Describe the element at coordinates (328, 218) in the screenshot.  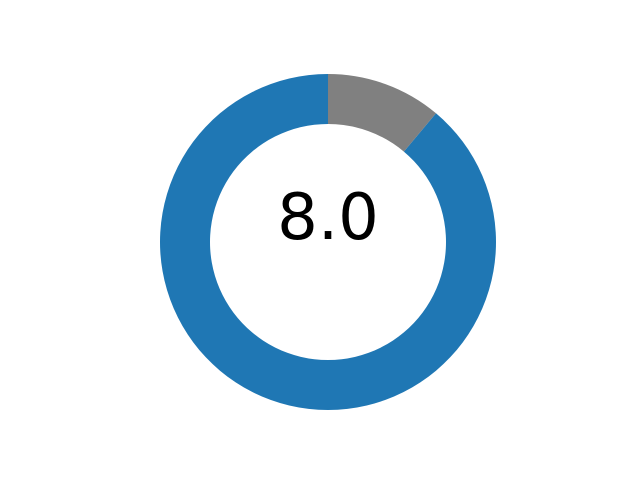
I see `center-value-label: 8.0` at that location.